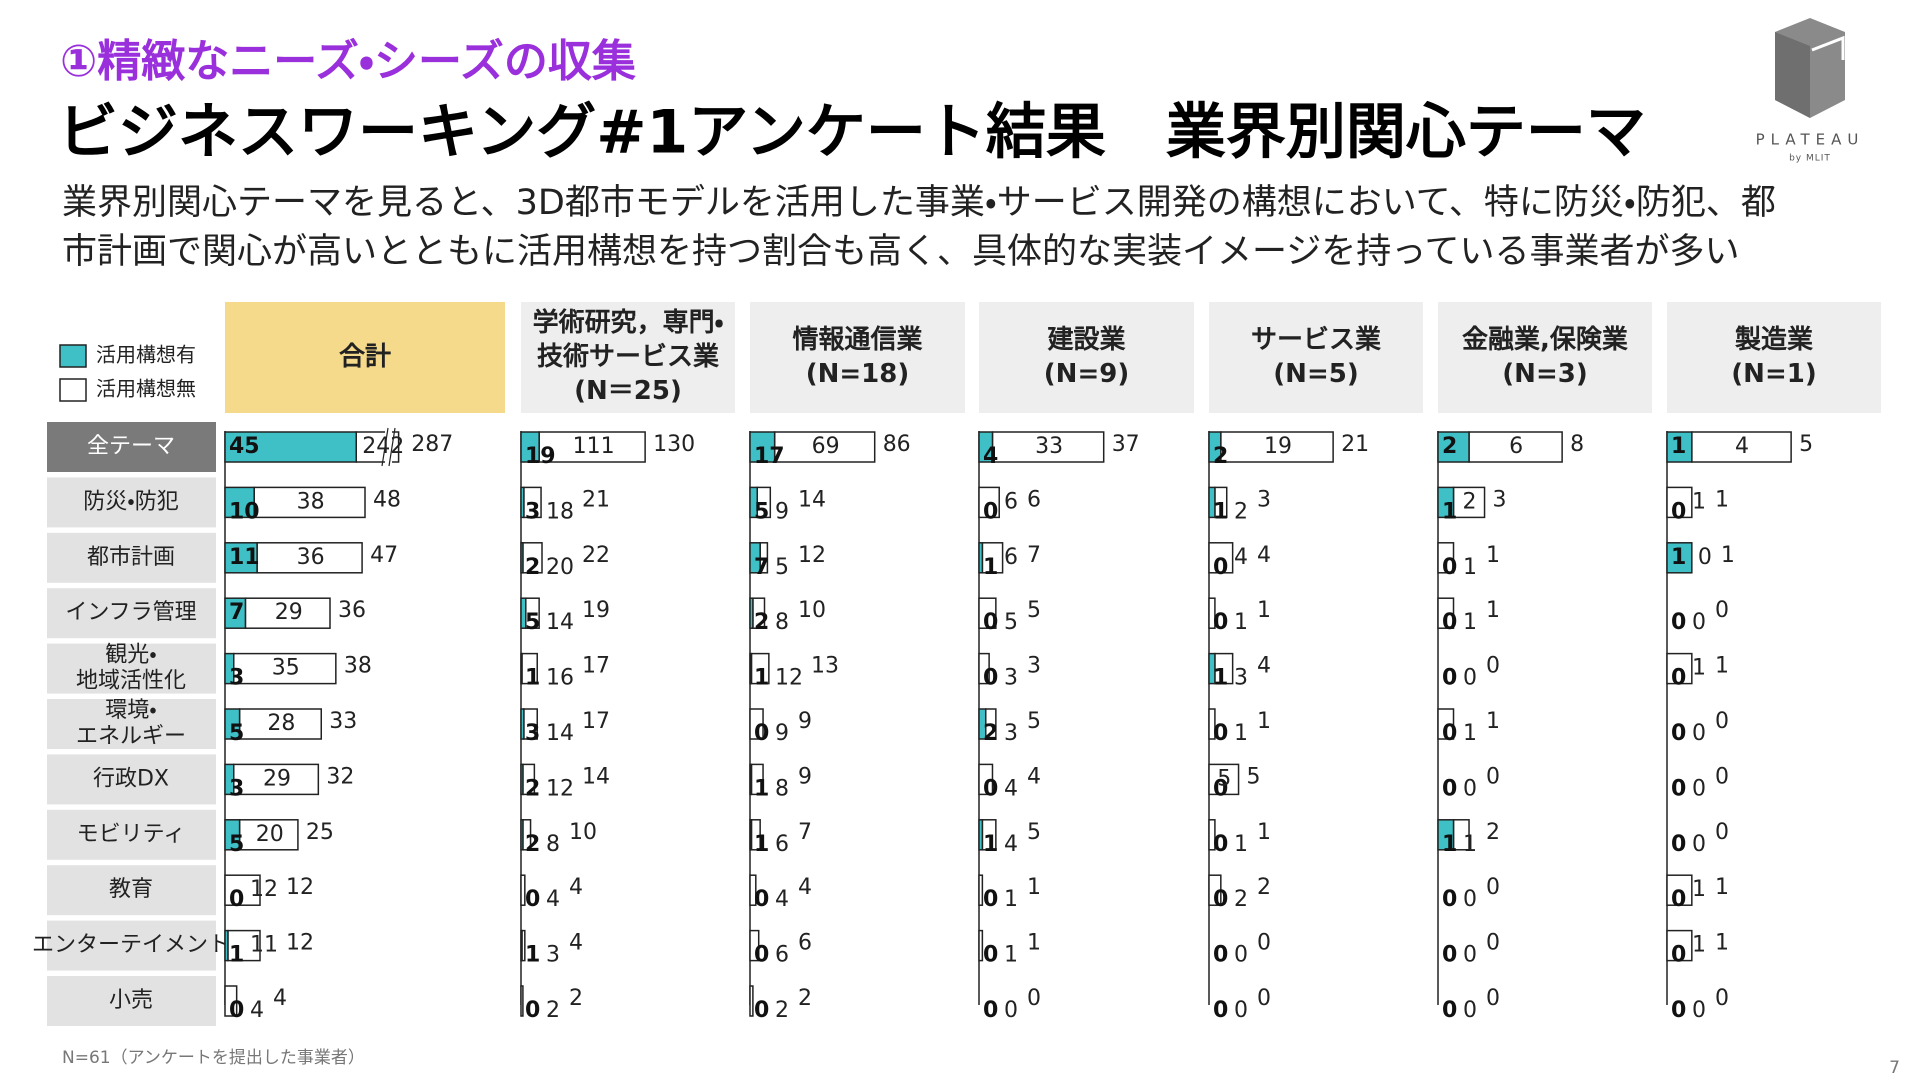 The image size is (1920, 1080). I want to click on page-number: 7, so click(1894, 1068).